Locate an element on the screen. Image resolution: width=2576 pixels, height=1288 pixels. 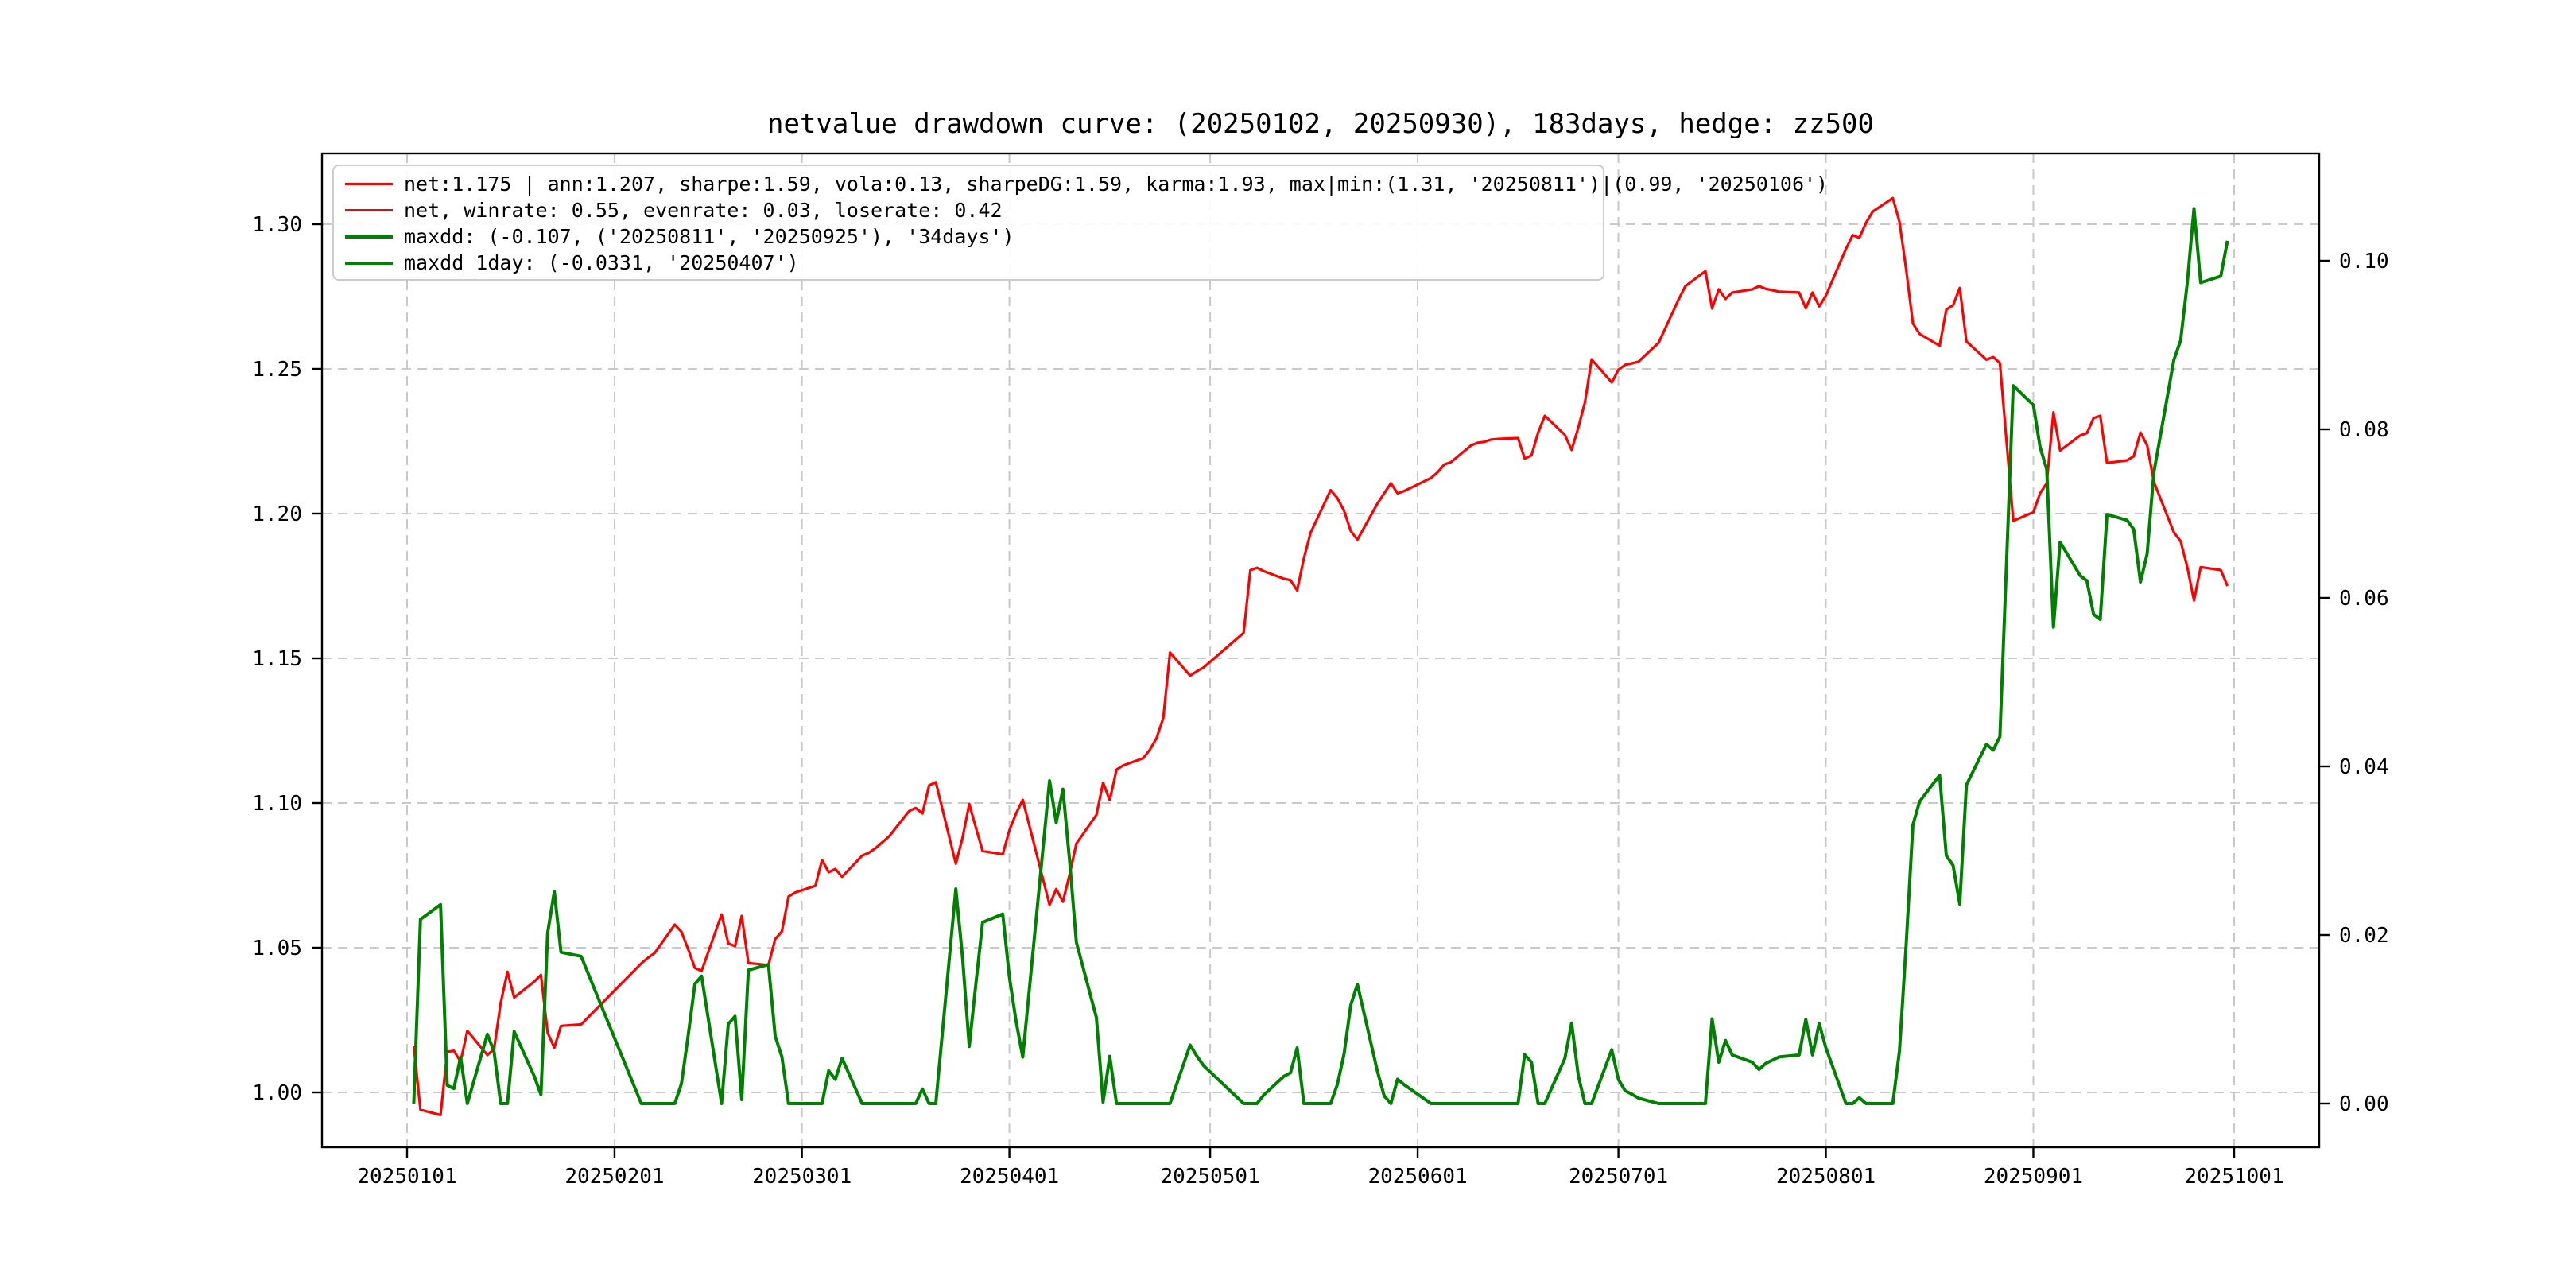
right-tick-label-0.04: 0.04 is located at coordinates (2364, 767).